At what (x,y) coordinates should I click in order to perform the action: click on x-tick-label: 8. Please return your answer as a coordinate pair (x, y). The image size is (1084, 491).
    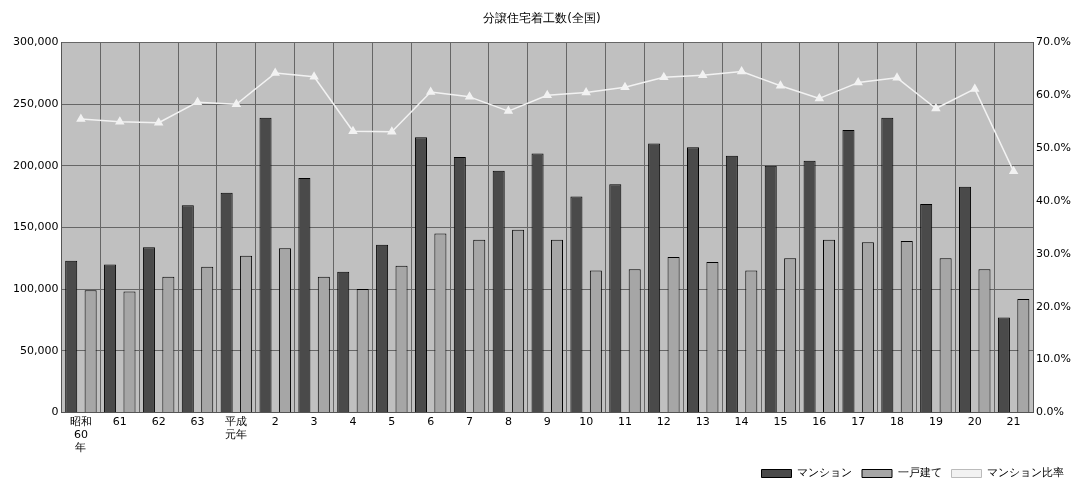
    Looking at the image, I should click on (508, 421).